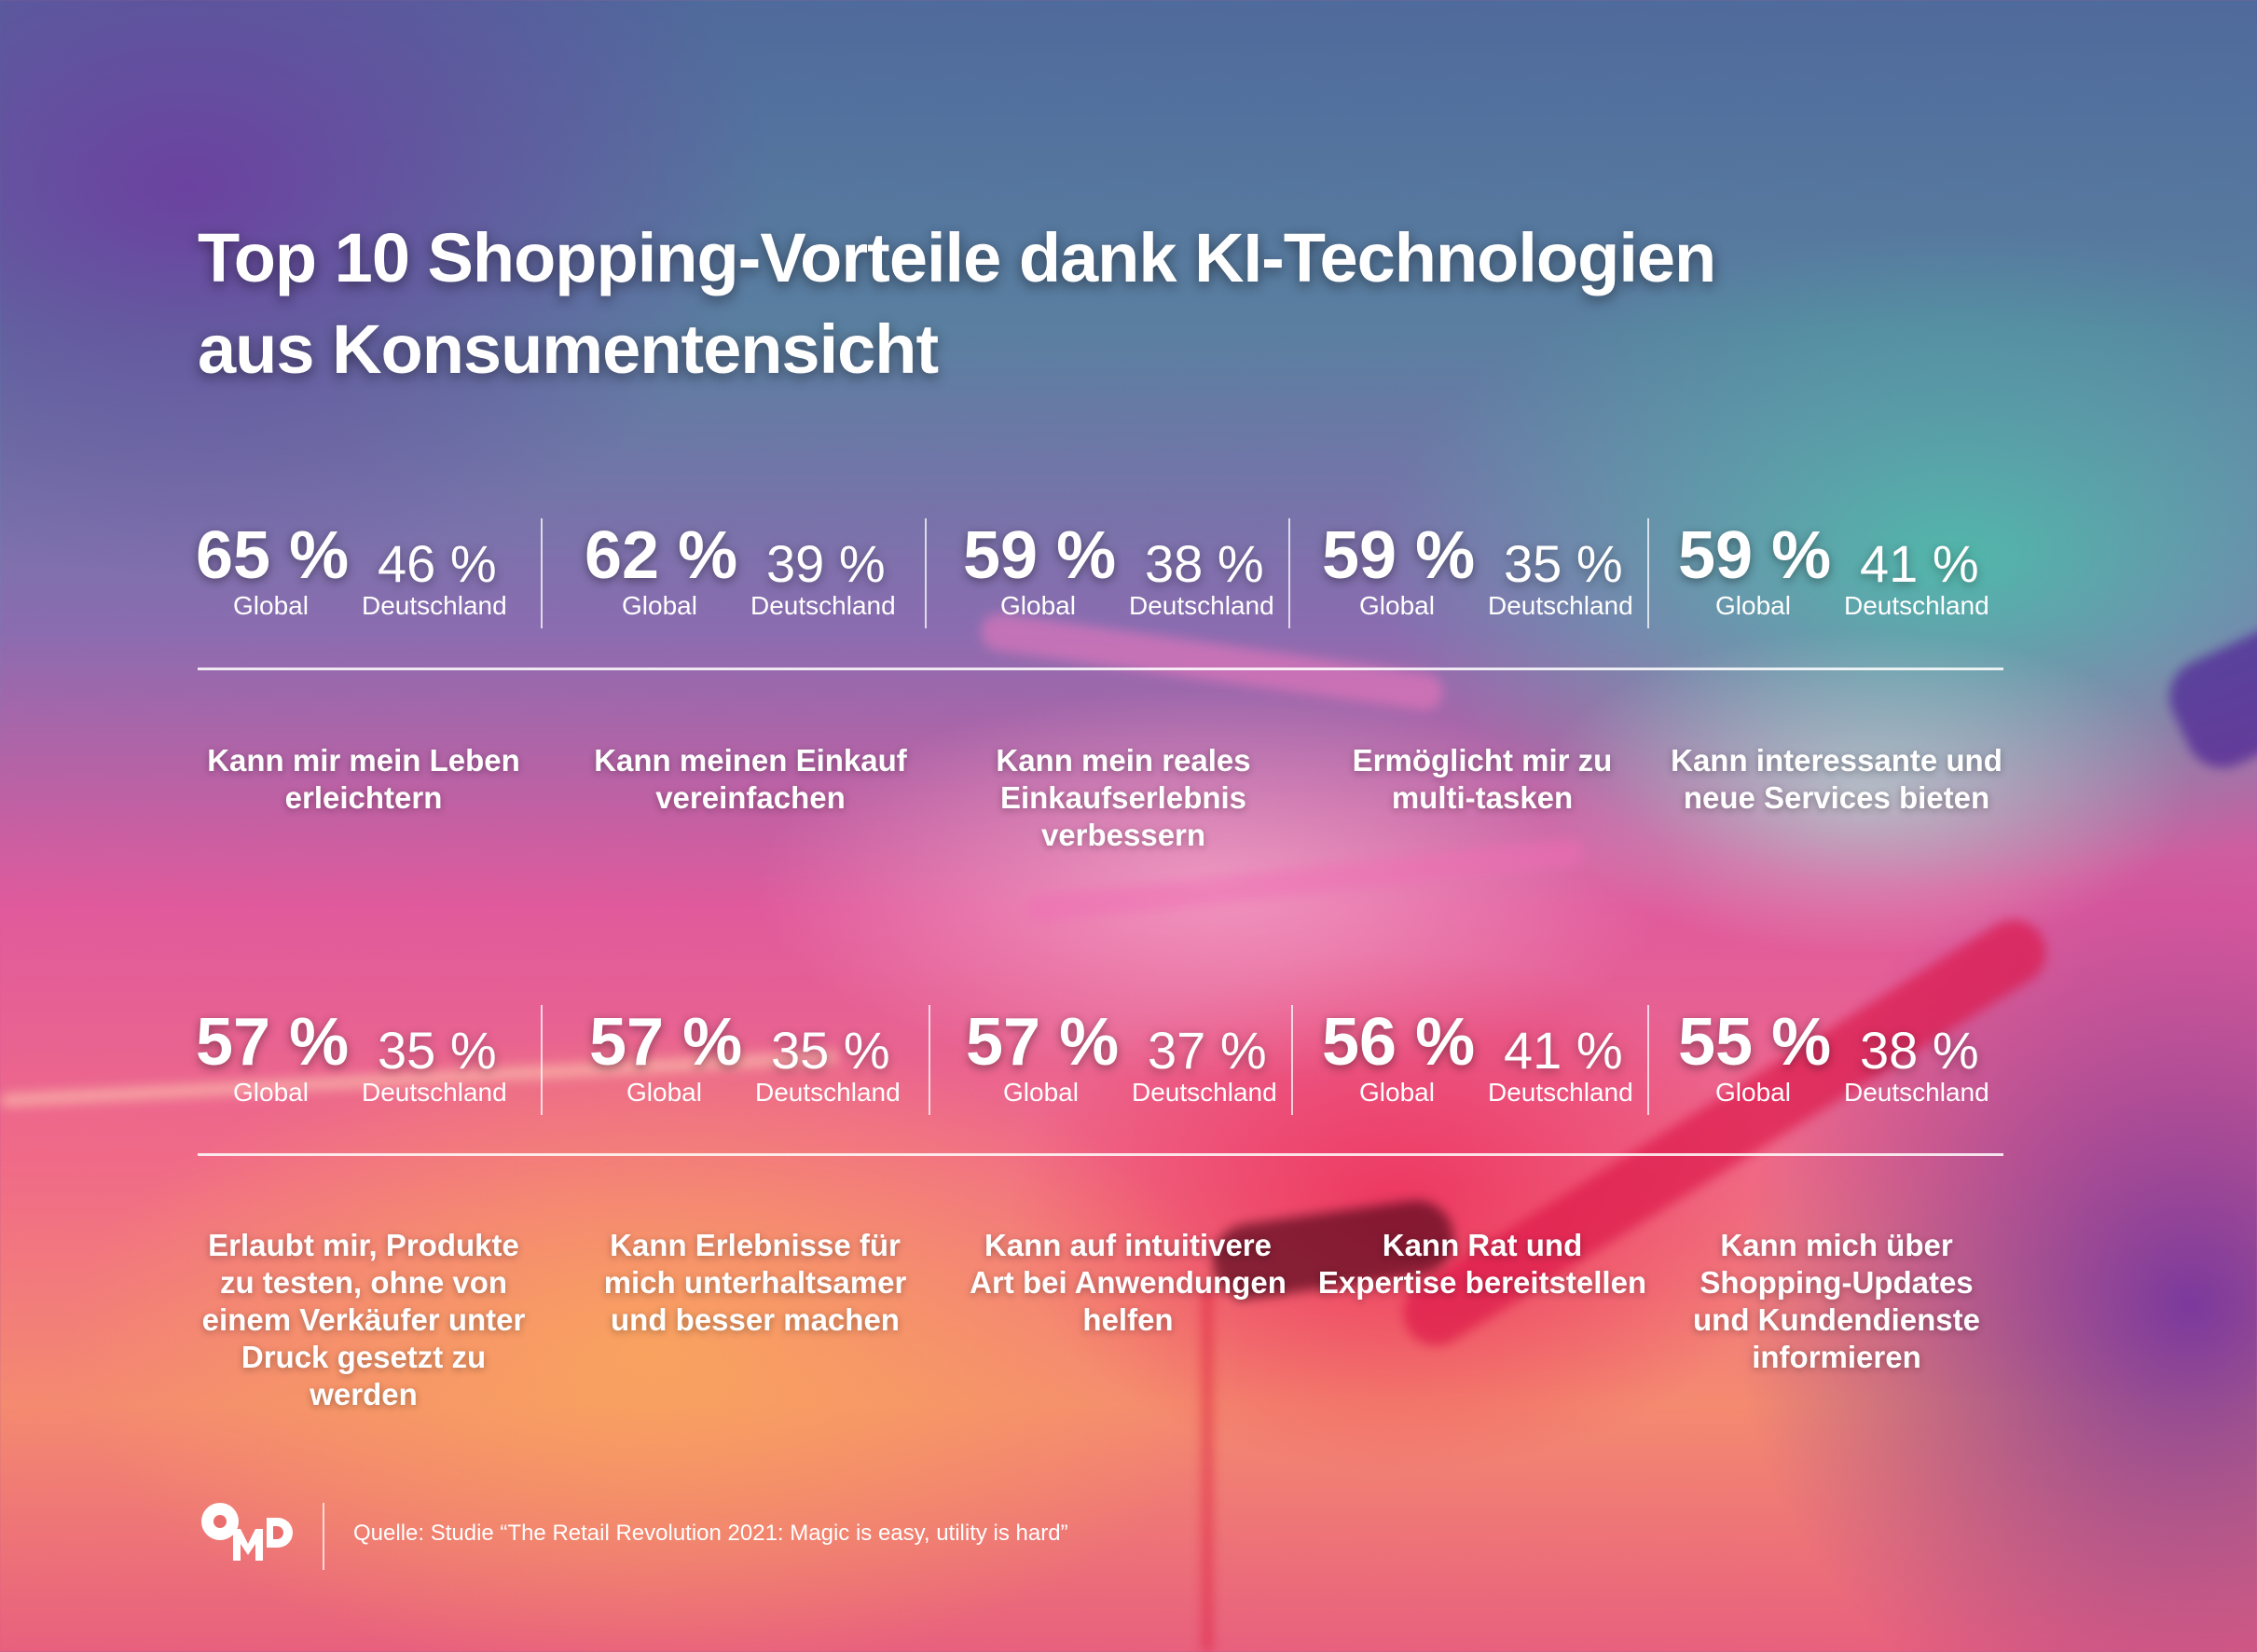  What do you see at coordinates (662, 556) in the screenshot?
I see `global-value: 62 %` at bounding box center [662, 556].